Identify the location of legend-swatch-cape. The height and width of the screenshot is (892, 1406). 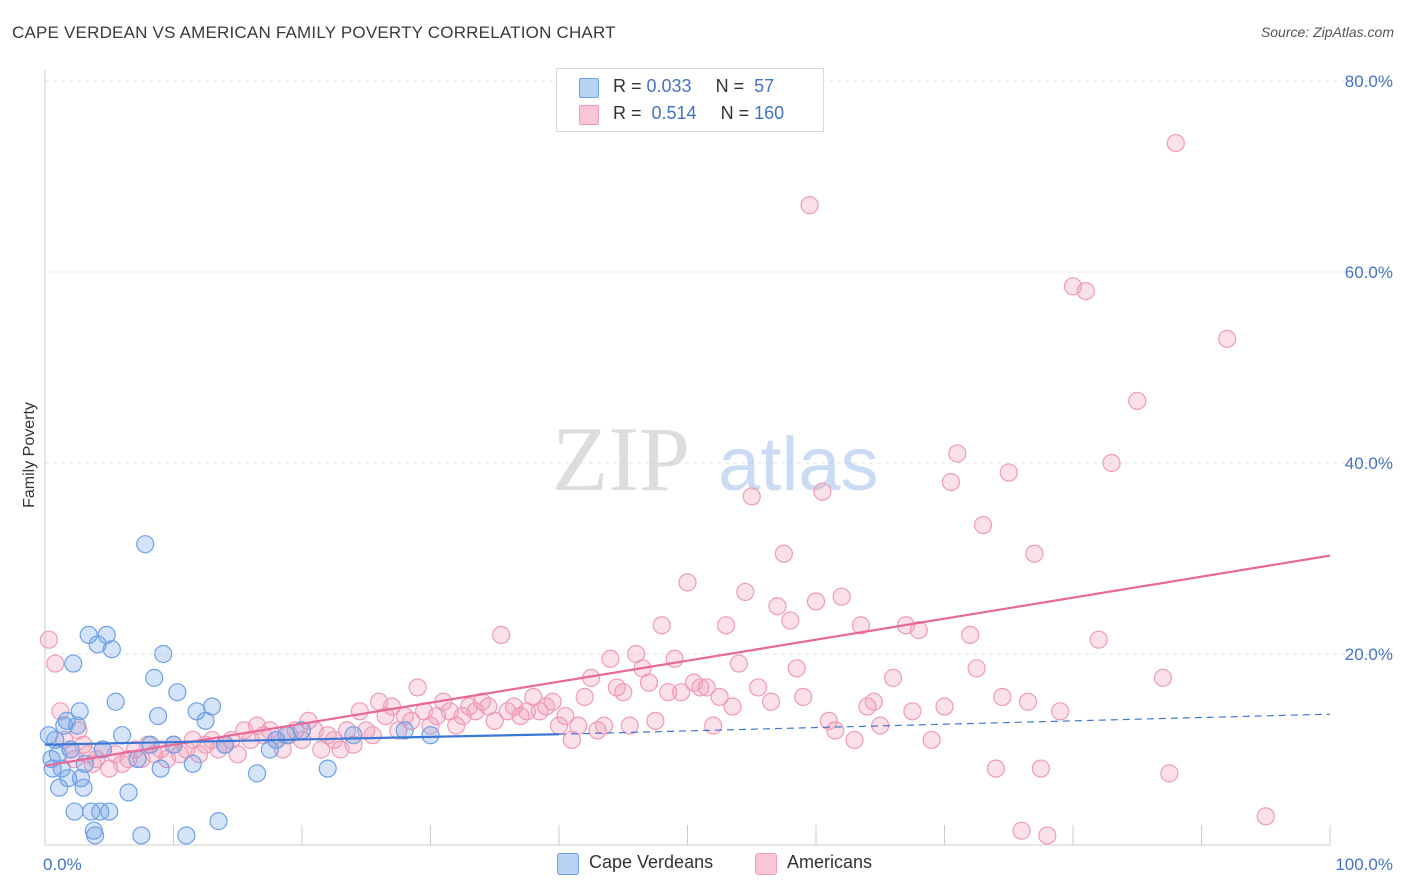
(589, 88).